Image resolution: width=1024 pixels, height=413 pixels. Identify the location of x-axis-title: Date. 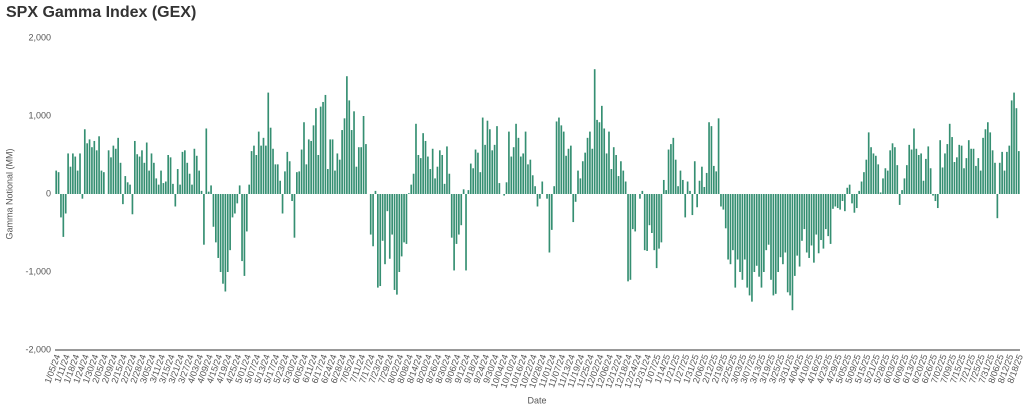
(536, 400).